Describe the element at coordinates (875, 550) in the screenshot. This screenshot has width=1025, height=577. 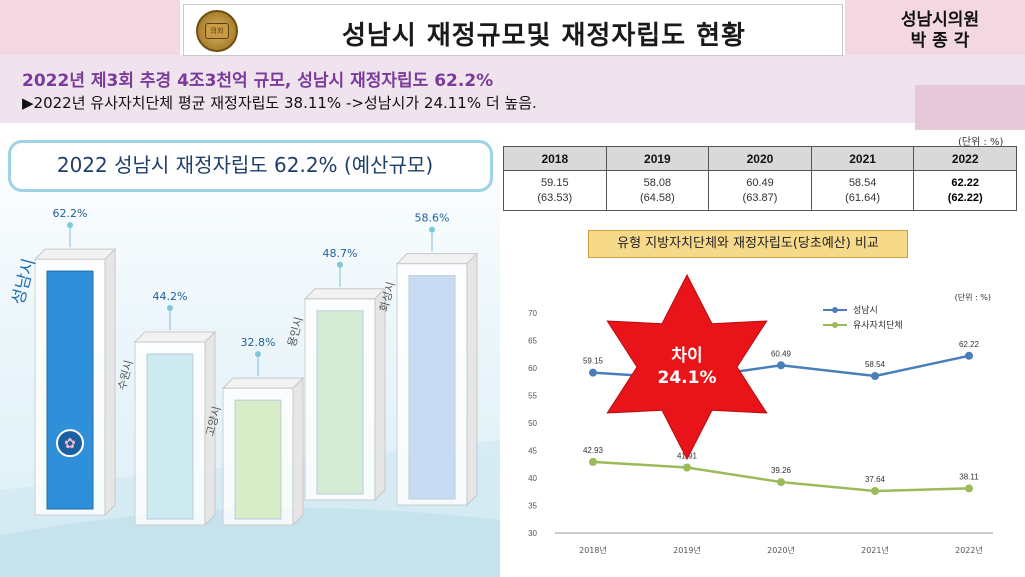
I see `x-tick-label: 2021년` at that location.